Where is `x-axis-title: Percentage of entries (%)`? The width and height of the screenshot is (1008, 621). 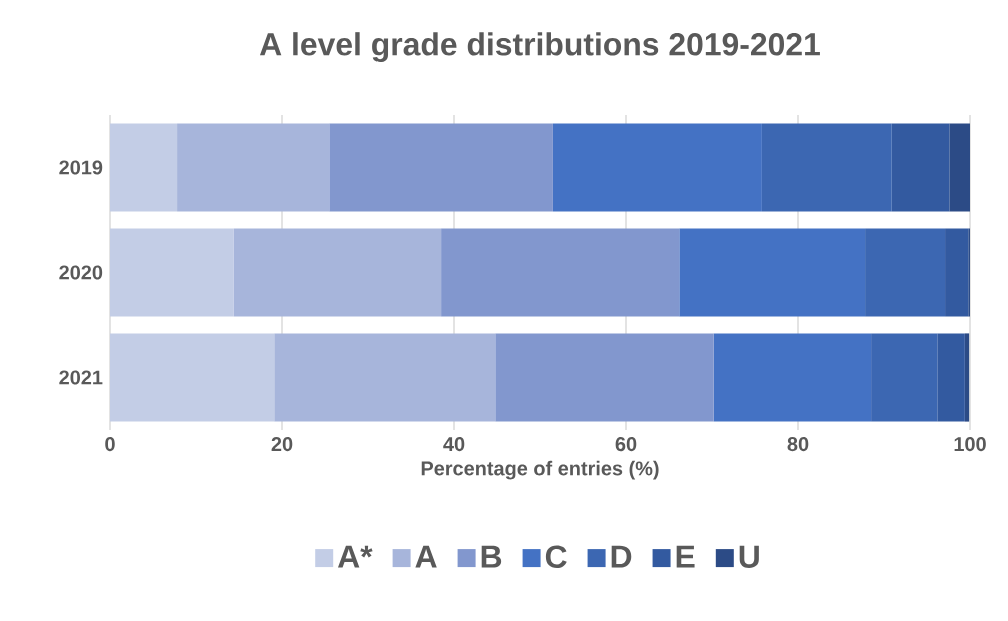
x-axis-title: Percentage of entries (%) is located at coordinates (540, 470).